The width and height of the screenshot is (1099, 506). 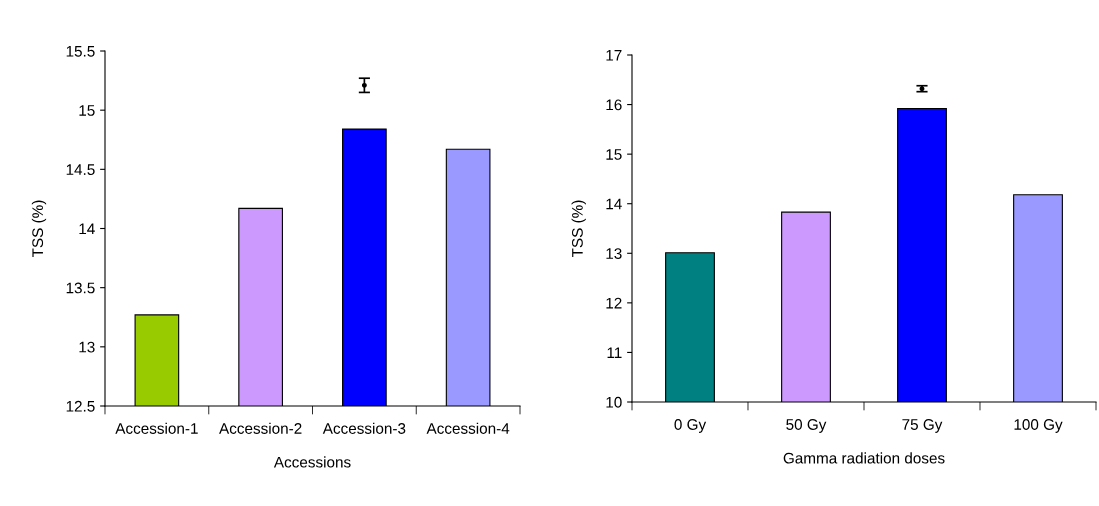 What do you see at coordinates (80, 406) in the screenshot?
I see `y-tick-label: 12.5` at bounding box center [80, 406].